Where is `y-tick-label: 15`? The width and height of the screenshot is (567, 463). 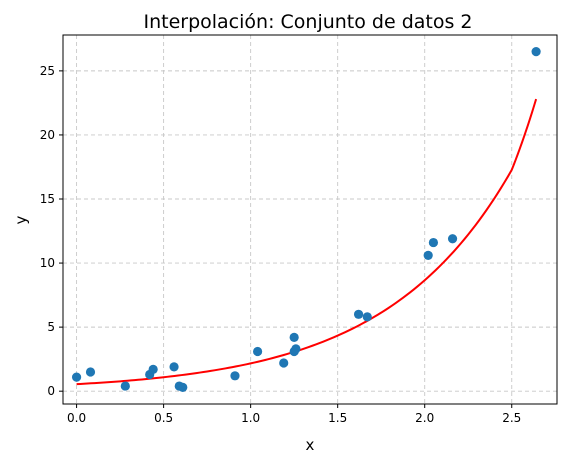
y-tick-label: 15 is located at coordinates (47, 199).